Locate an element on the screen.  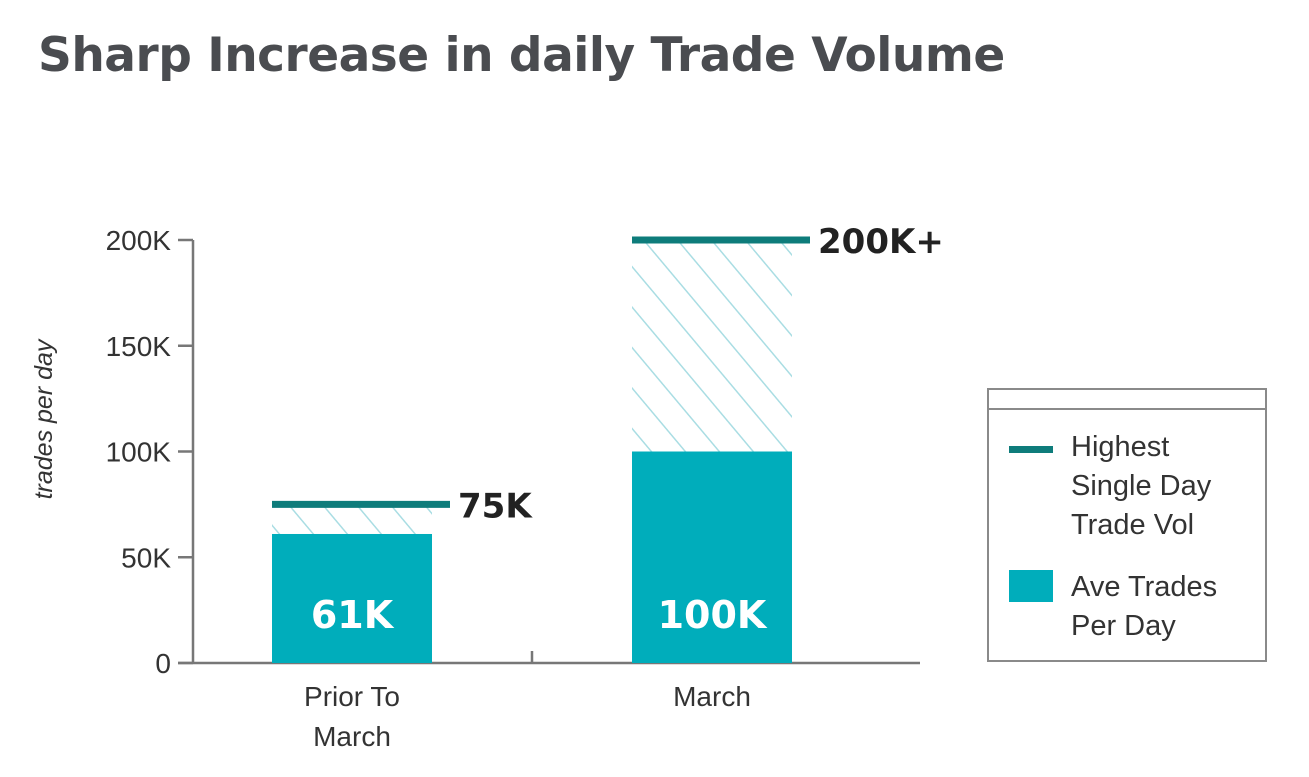
y-tick-label: 50K is located at coordinates (146, 557).